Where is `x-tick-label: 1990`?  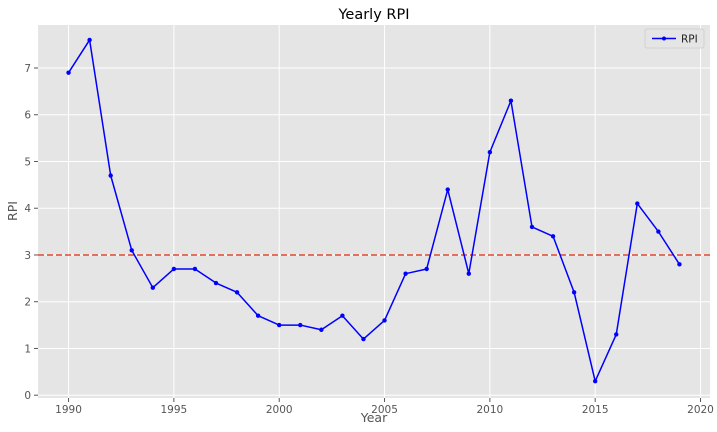 x-tick-label: 1990 is located at coordinates (68, 410).